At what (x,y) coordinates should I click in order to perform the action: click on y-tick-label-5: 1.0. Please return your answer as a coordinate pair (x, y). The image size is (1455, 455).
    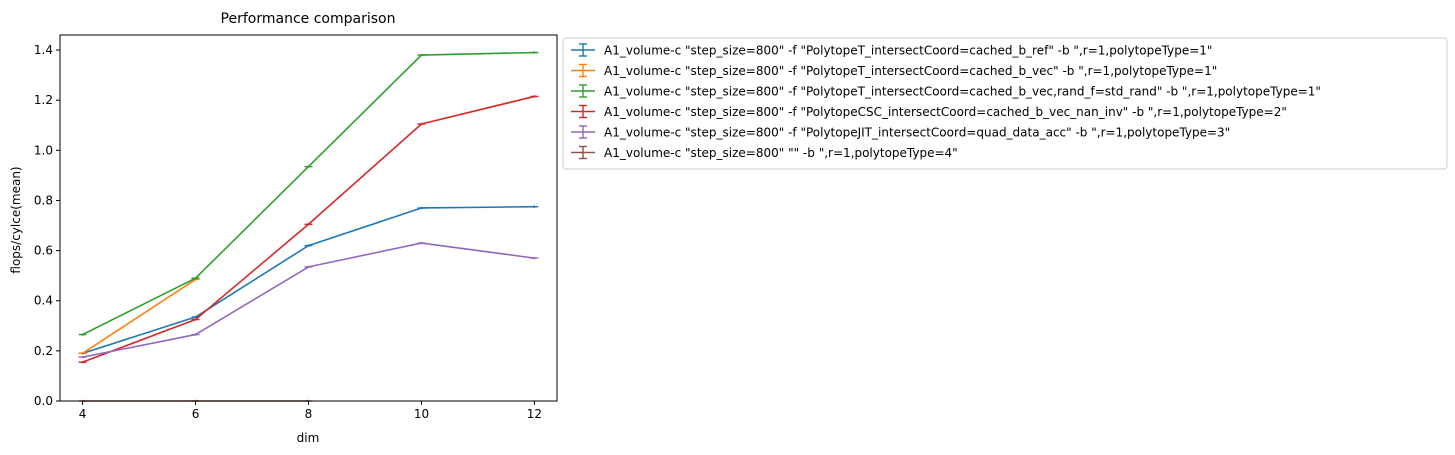
    Looking at the image, I should click on (43, 150).